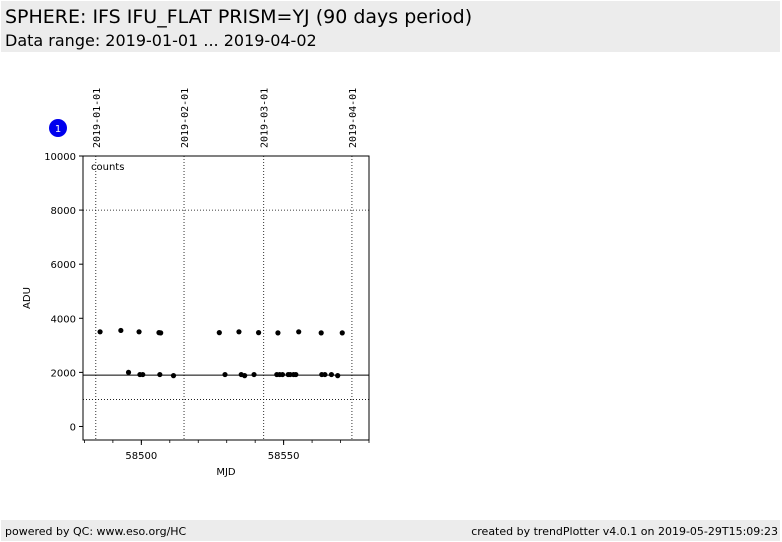  Describe the element at coordinates (63, 211) in the screenshot. I see `y-tick-label: 8000` at that location.